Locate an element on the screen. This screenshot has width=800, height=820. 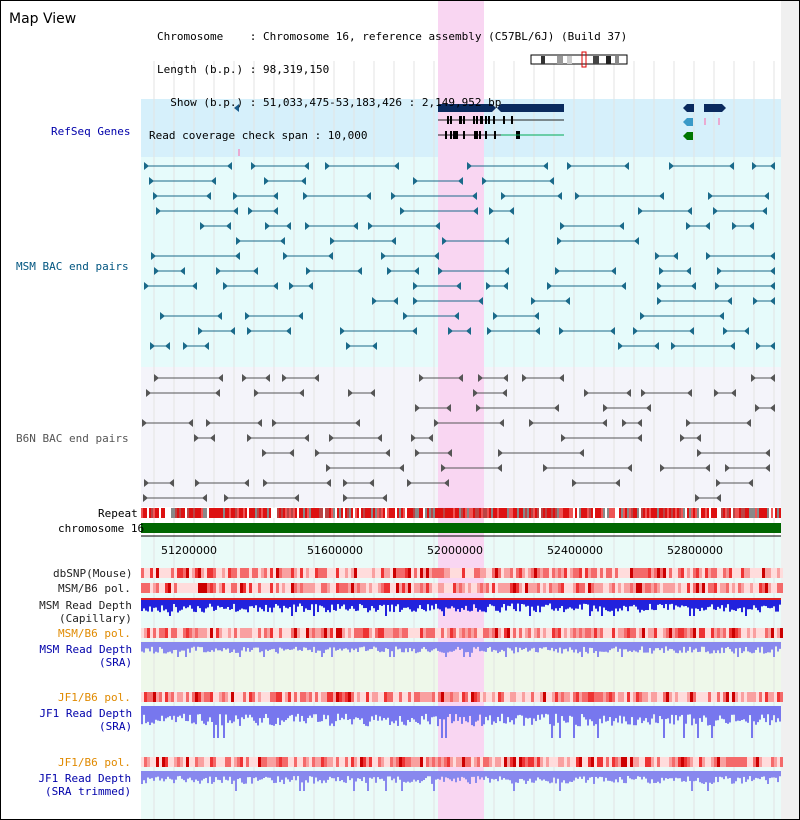
page-title: Map View is located at coordinates (43, 19).